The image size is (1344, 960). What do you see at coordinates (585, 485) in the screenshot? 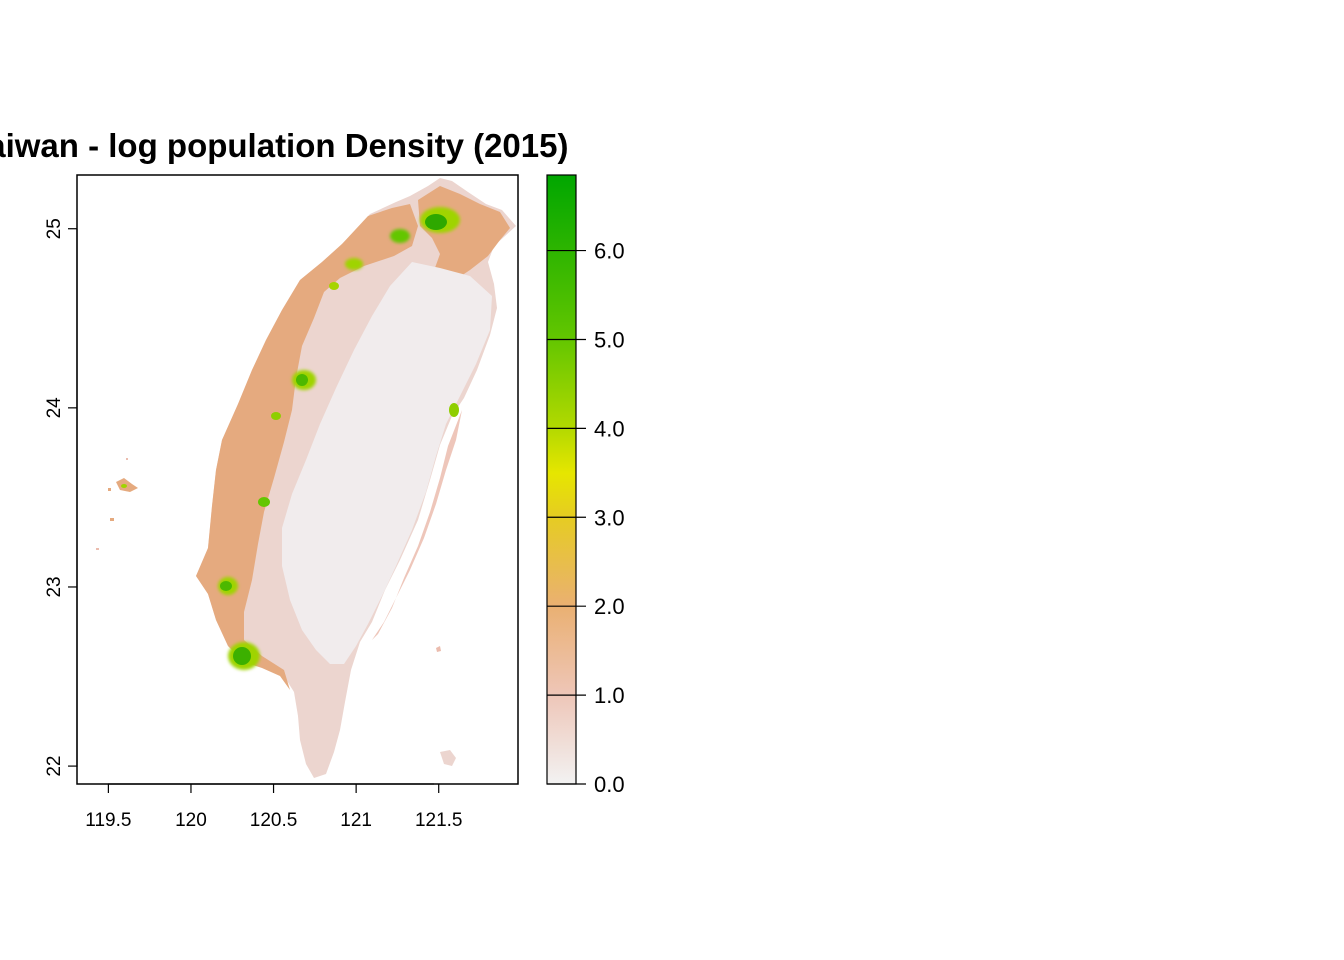
I see `color-legend: 0.0 1.0 2.0 3.0 4.0 5.0 6.0` at bounding box center [585, 485].